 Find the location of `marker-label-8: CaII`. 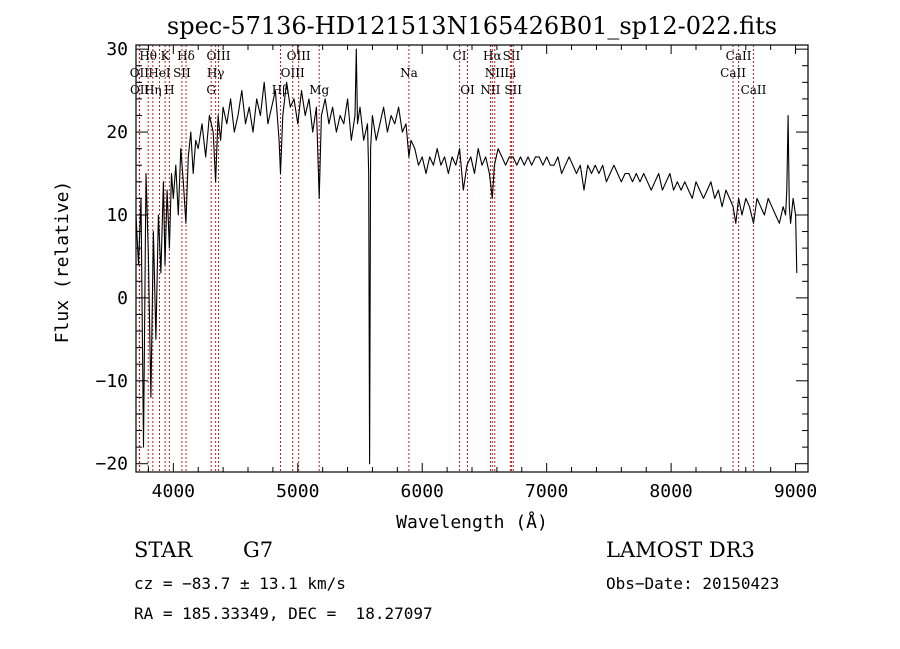

marker-label-8: CaII is located at coordinates (739, 56).